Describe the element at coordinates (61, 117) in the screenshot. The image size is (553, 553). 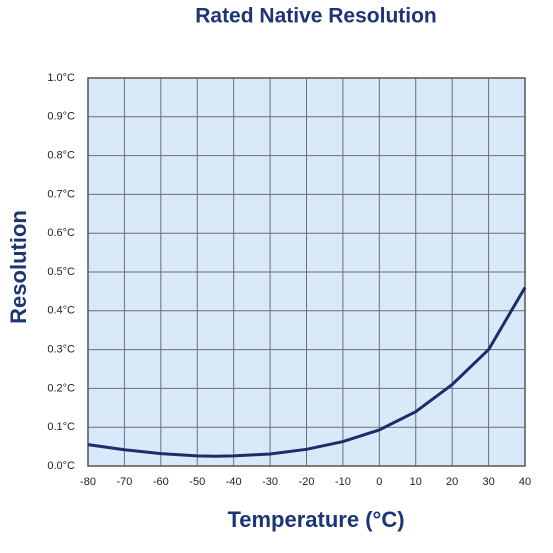
I see `y-tick-label: 0.9°C` at that location.